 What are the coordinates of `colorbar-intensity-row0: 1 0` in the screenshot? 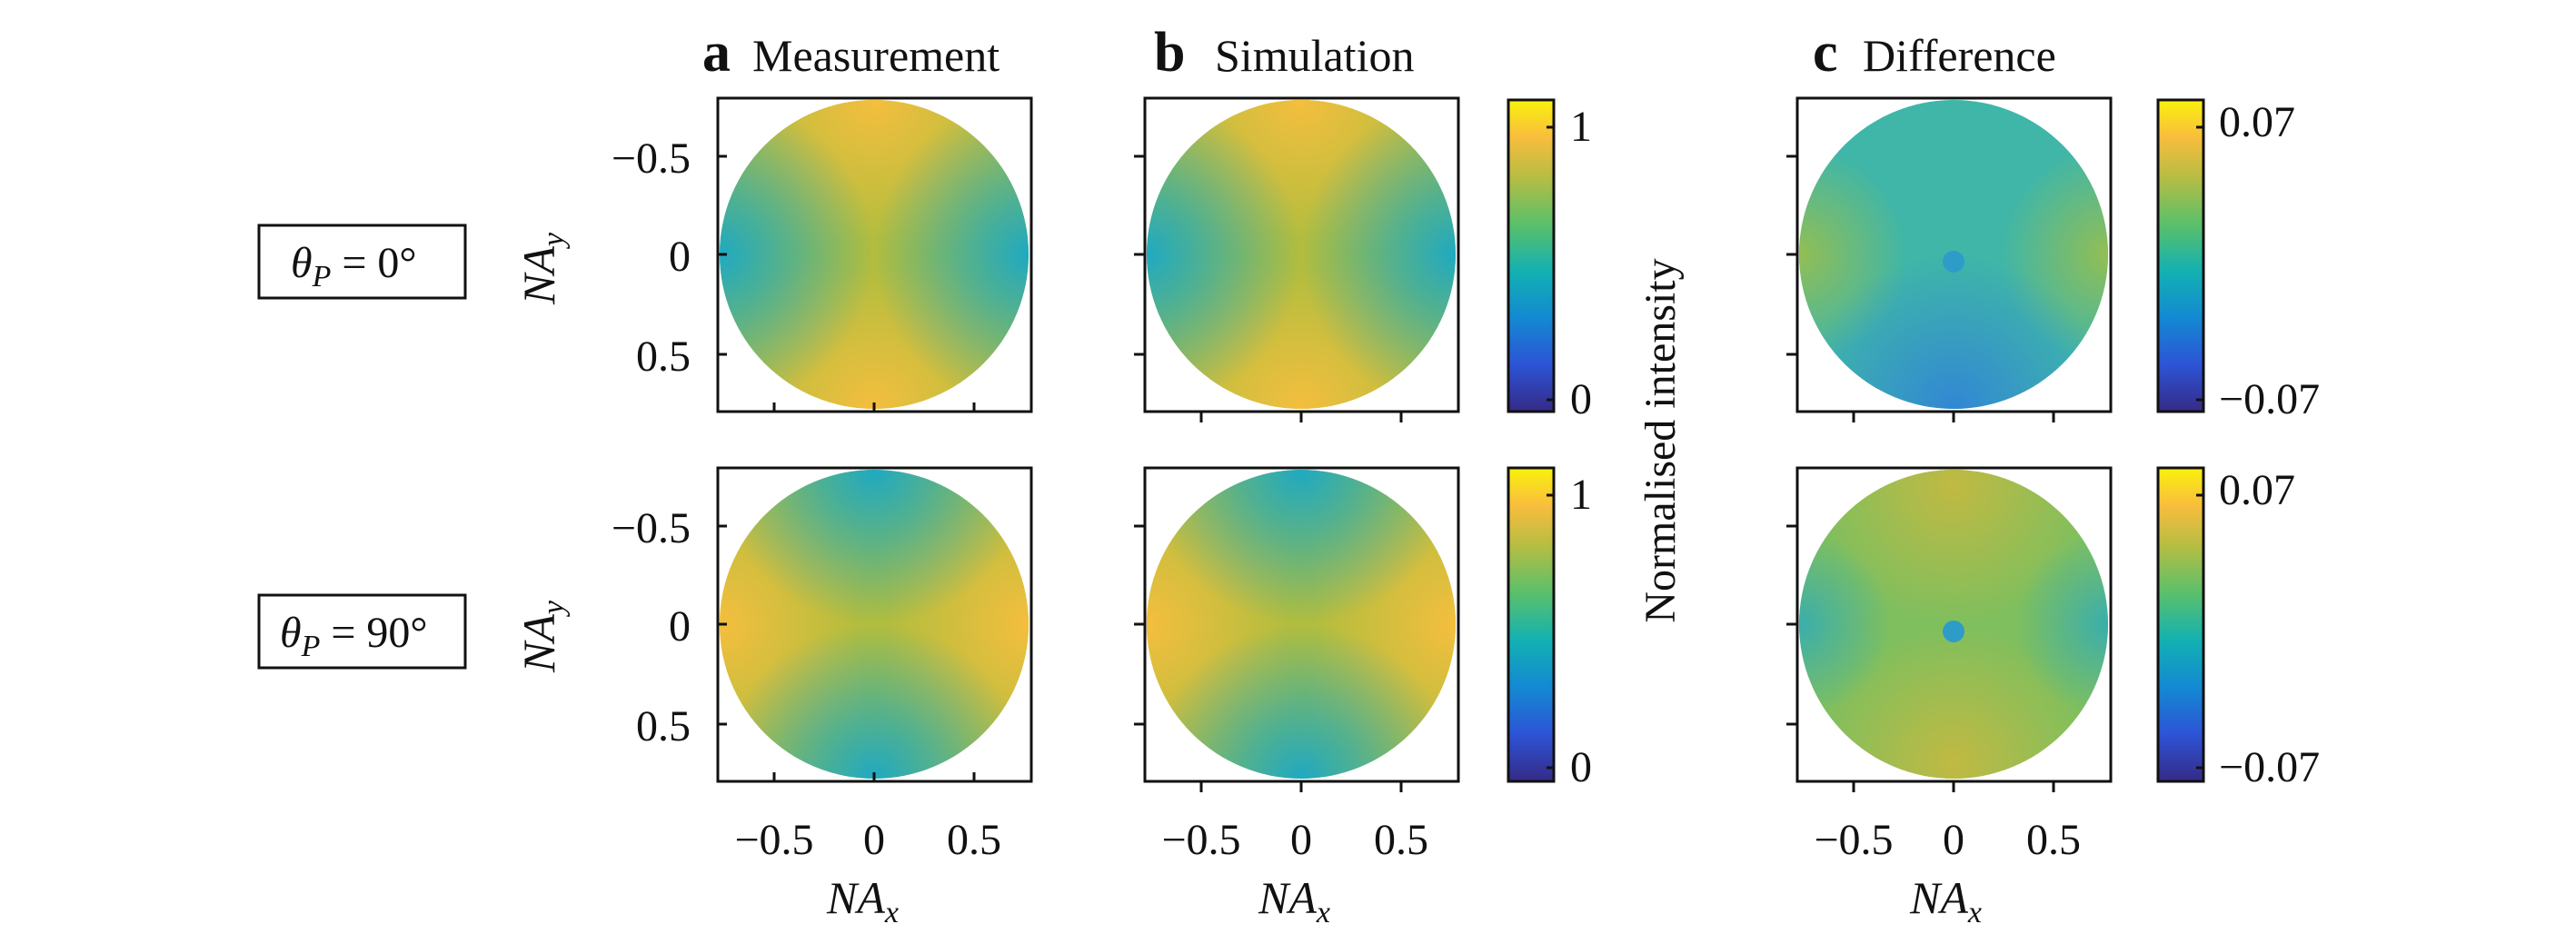 It's located at (1550, 260).